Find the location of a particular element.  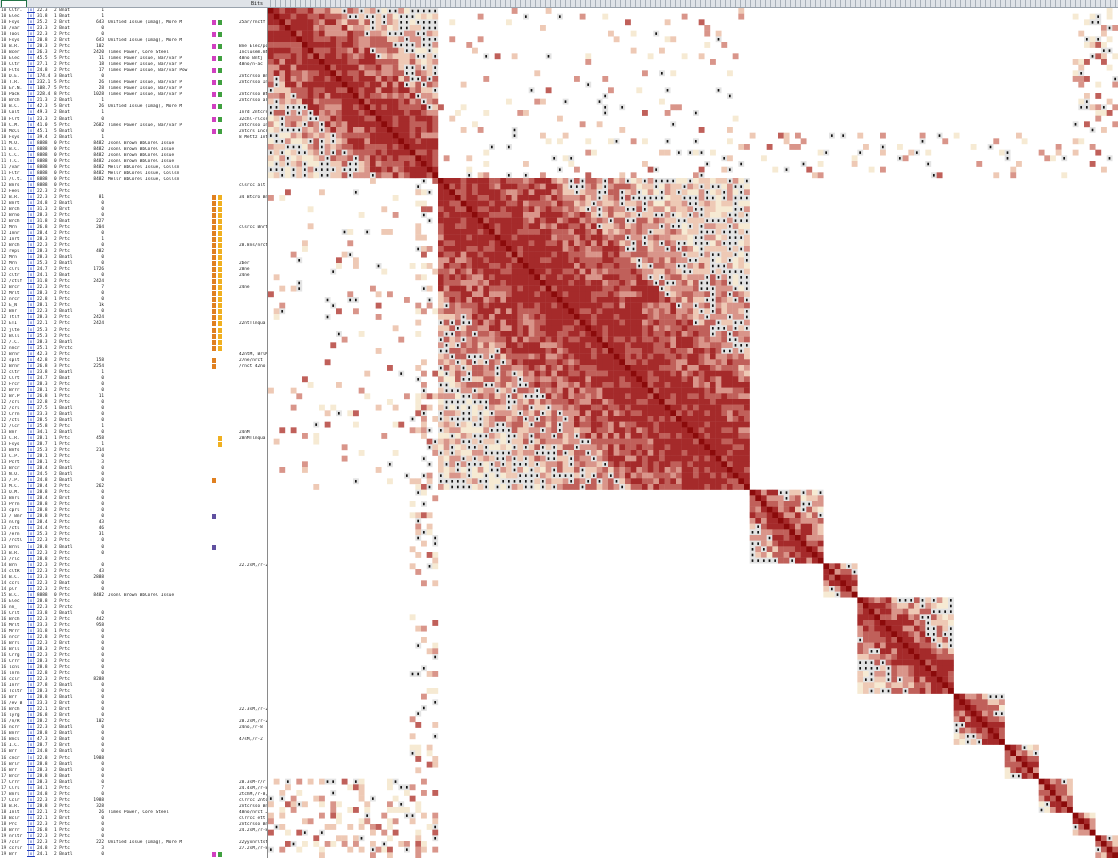

table-row: 17 Clrl [x] 34.1 2 Prtc 7 24.4sM,/r-8 is located at coordinates (133, 788).